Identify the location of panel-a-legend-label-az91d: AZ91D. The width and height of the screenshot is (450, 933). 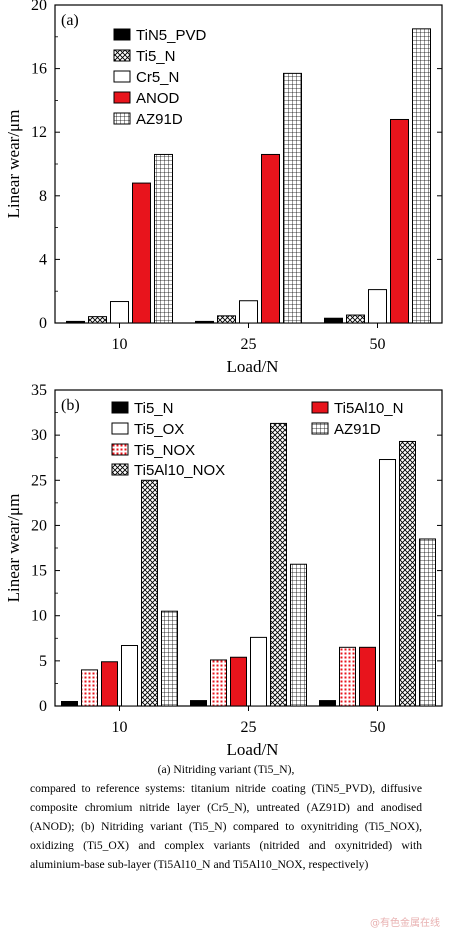
(159, 119).